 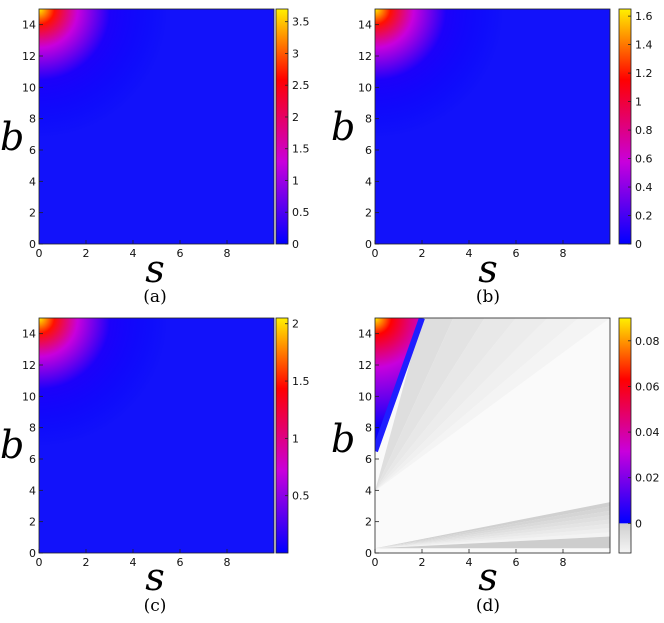 I want to click on colorbar-tick-label: 0.2, so click(x=644, y=216).